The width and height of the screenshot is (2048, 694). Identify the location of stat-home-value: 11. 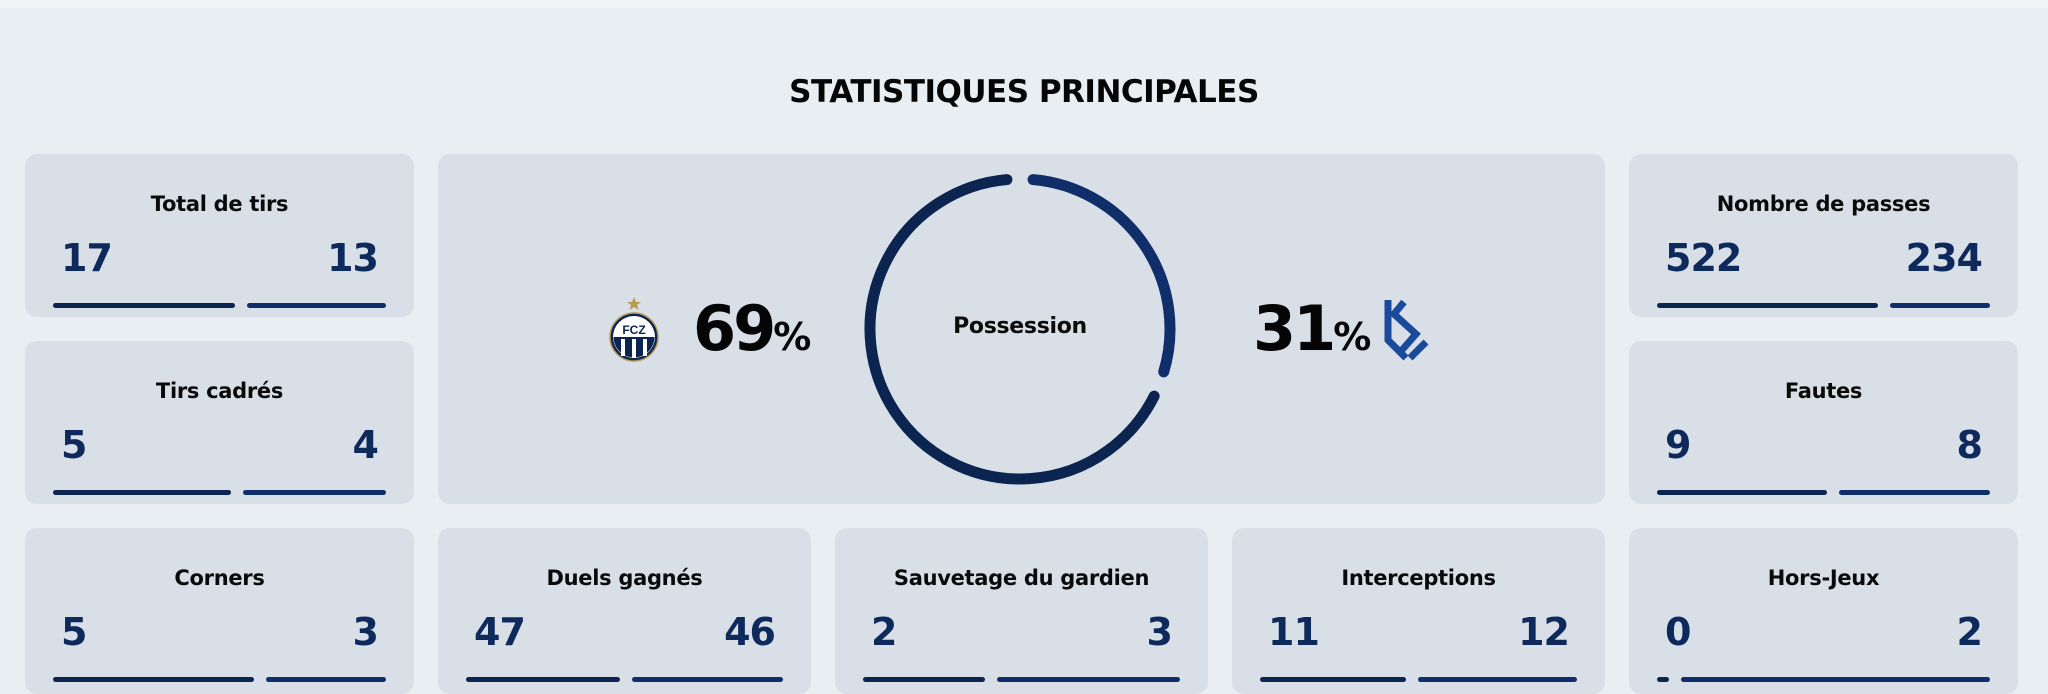
(1294, 632).